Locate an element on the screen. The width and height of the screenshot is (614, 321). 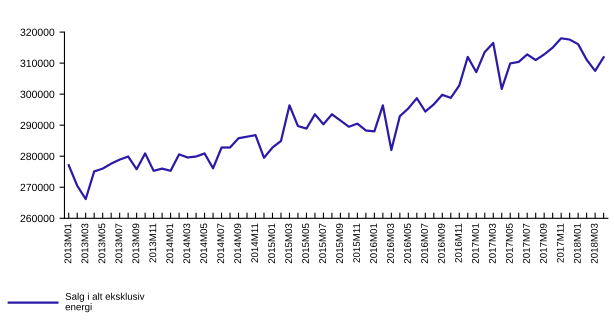
x-tick-label: 2016M01 is located at coordinates (373, 244).